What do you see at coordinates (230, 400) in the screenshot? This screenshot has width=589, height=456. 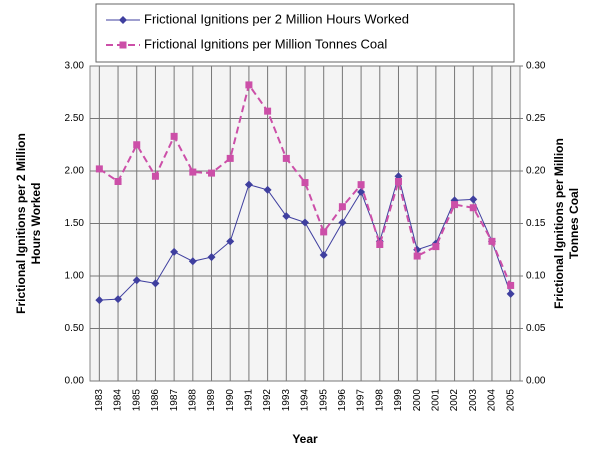 I see `x-tick-label: 1990` at bounding box center [230, 400].